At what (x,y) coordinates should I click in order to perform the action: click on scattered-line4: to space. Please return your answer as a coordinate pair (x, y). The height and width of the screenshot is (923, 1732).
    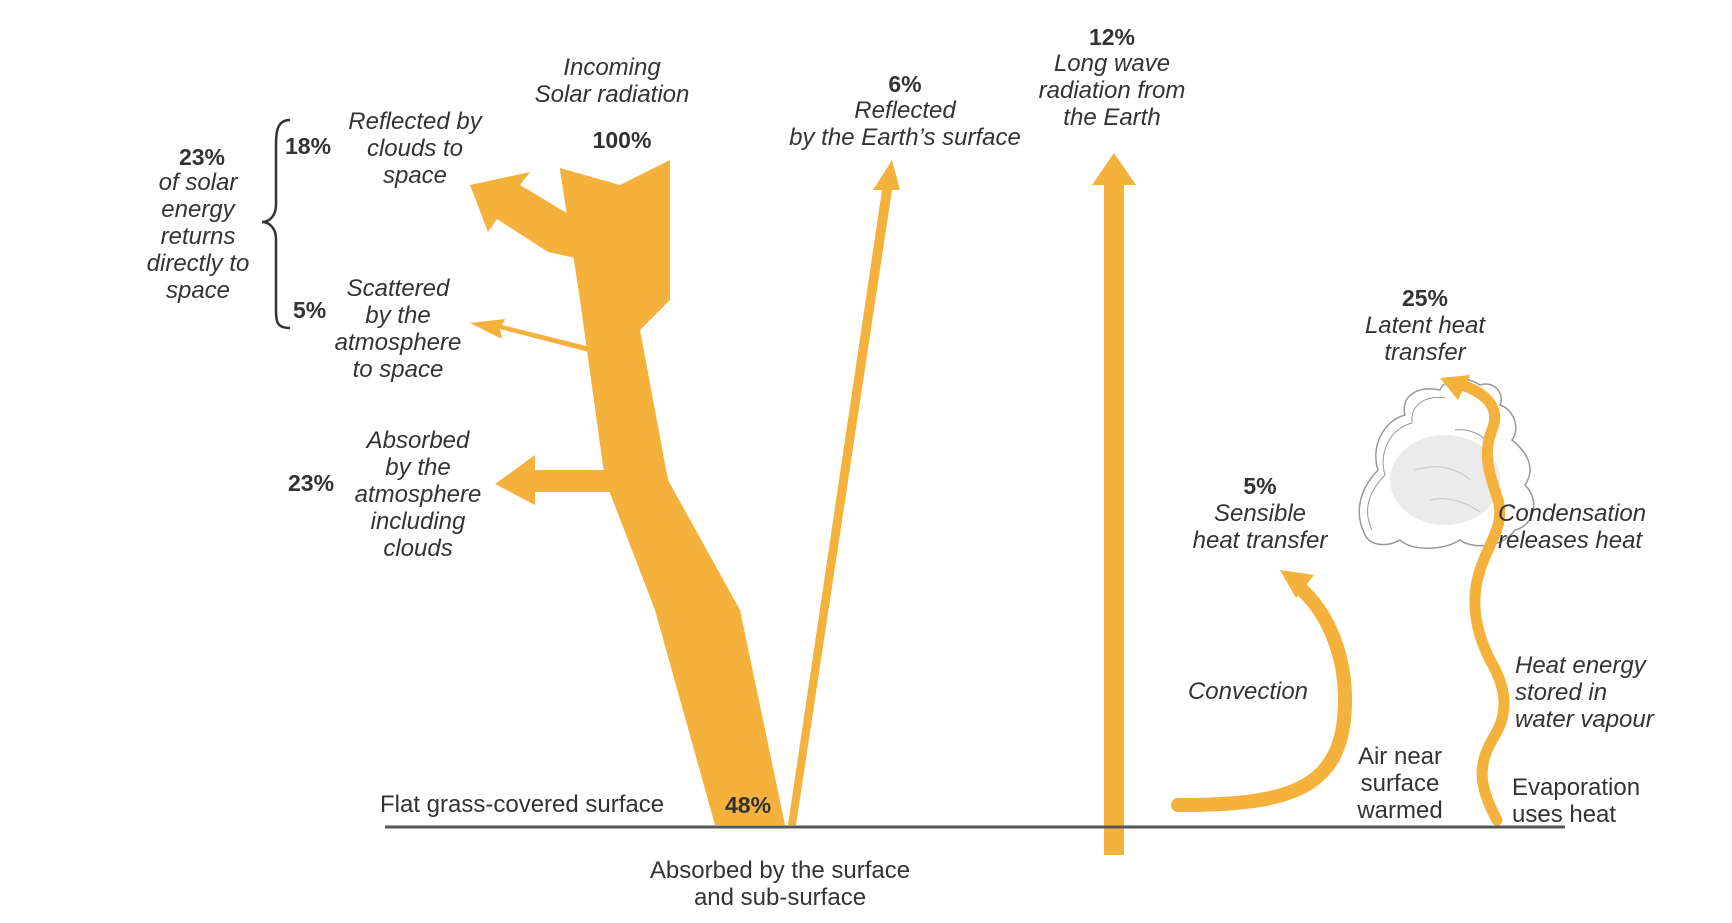
    Looking at the image, I should click on (398, 369).